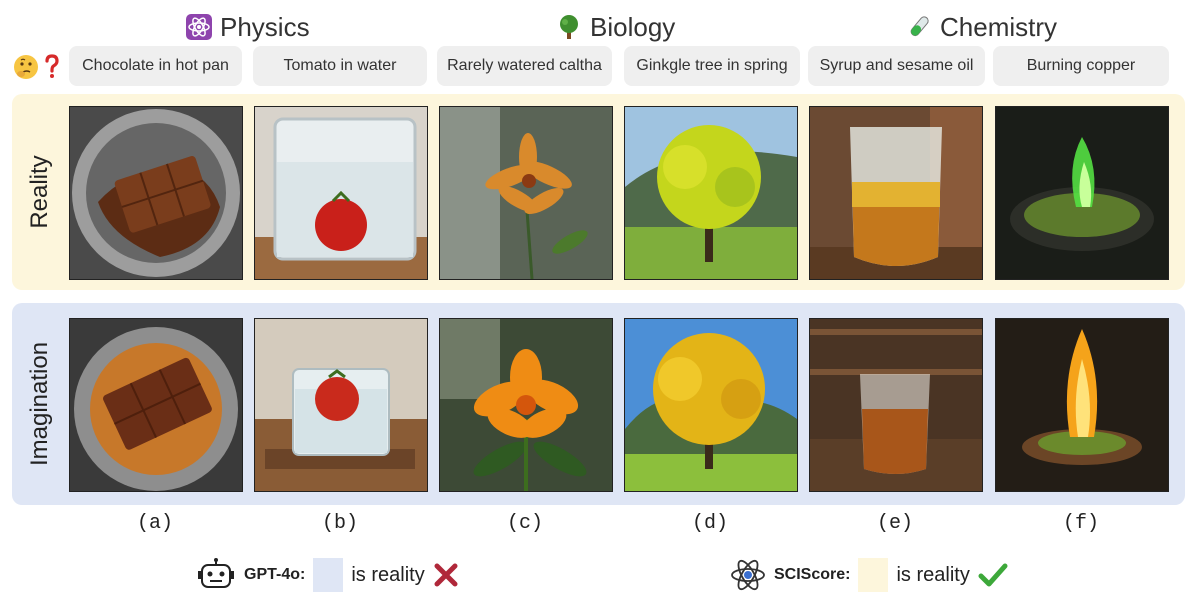 The height and width of the screenshot is (602, 1203). I want to click on reality-image-chocolate, so click(156, 193).